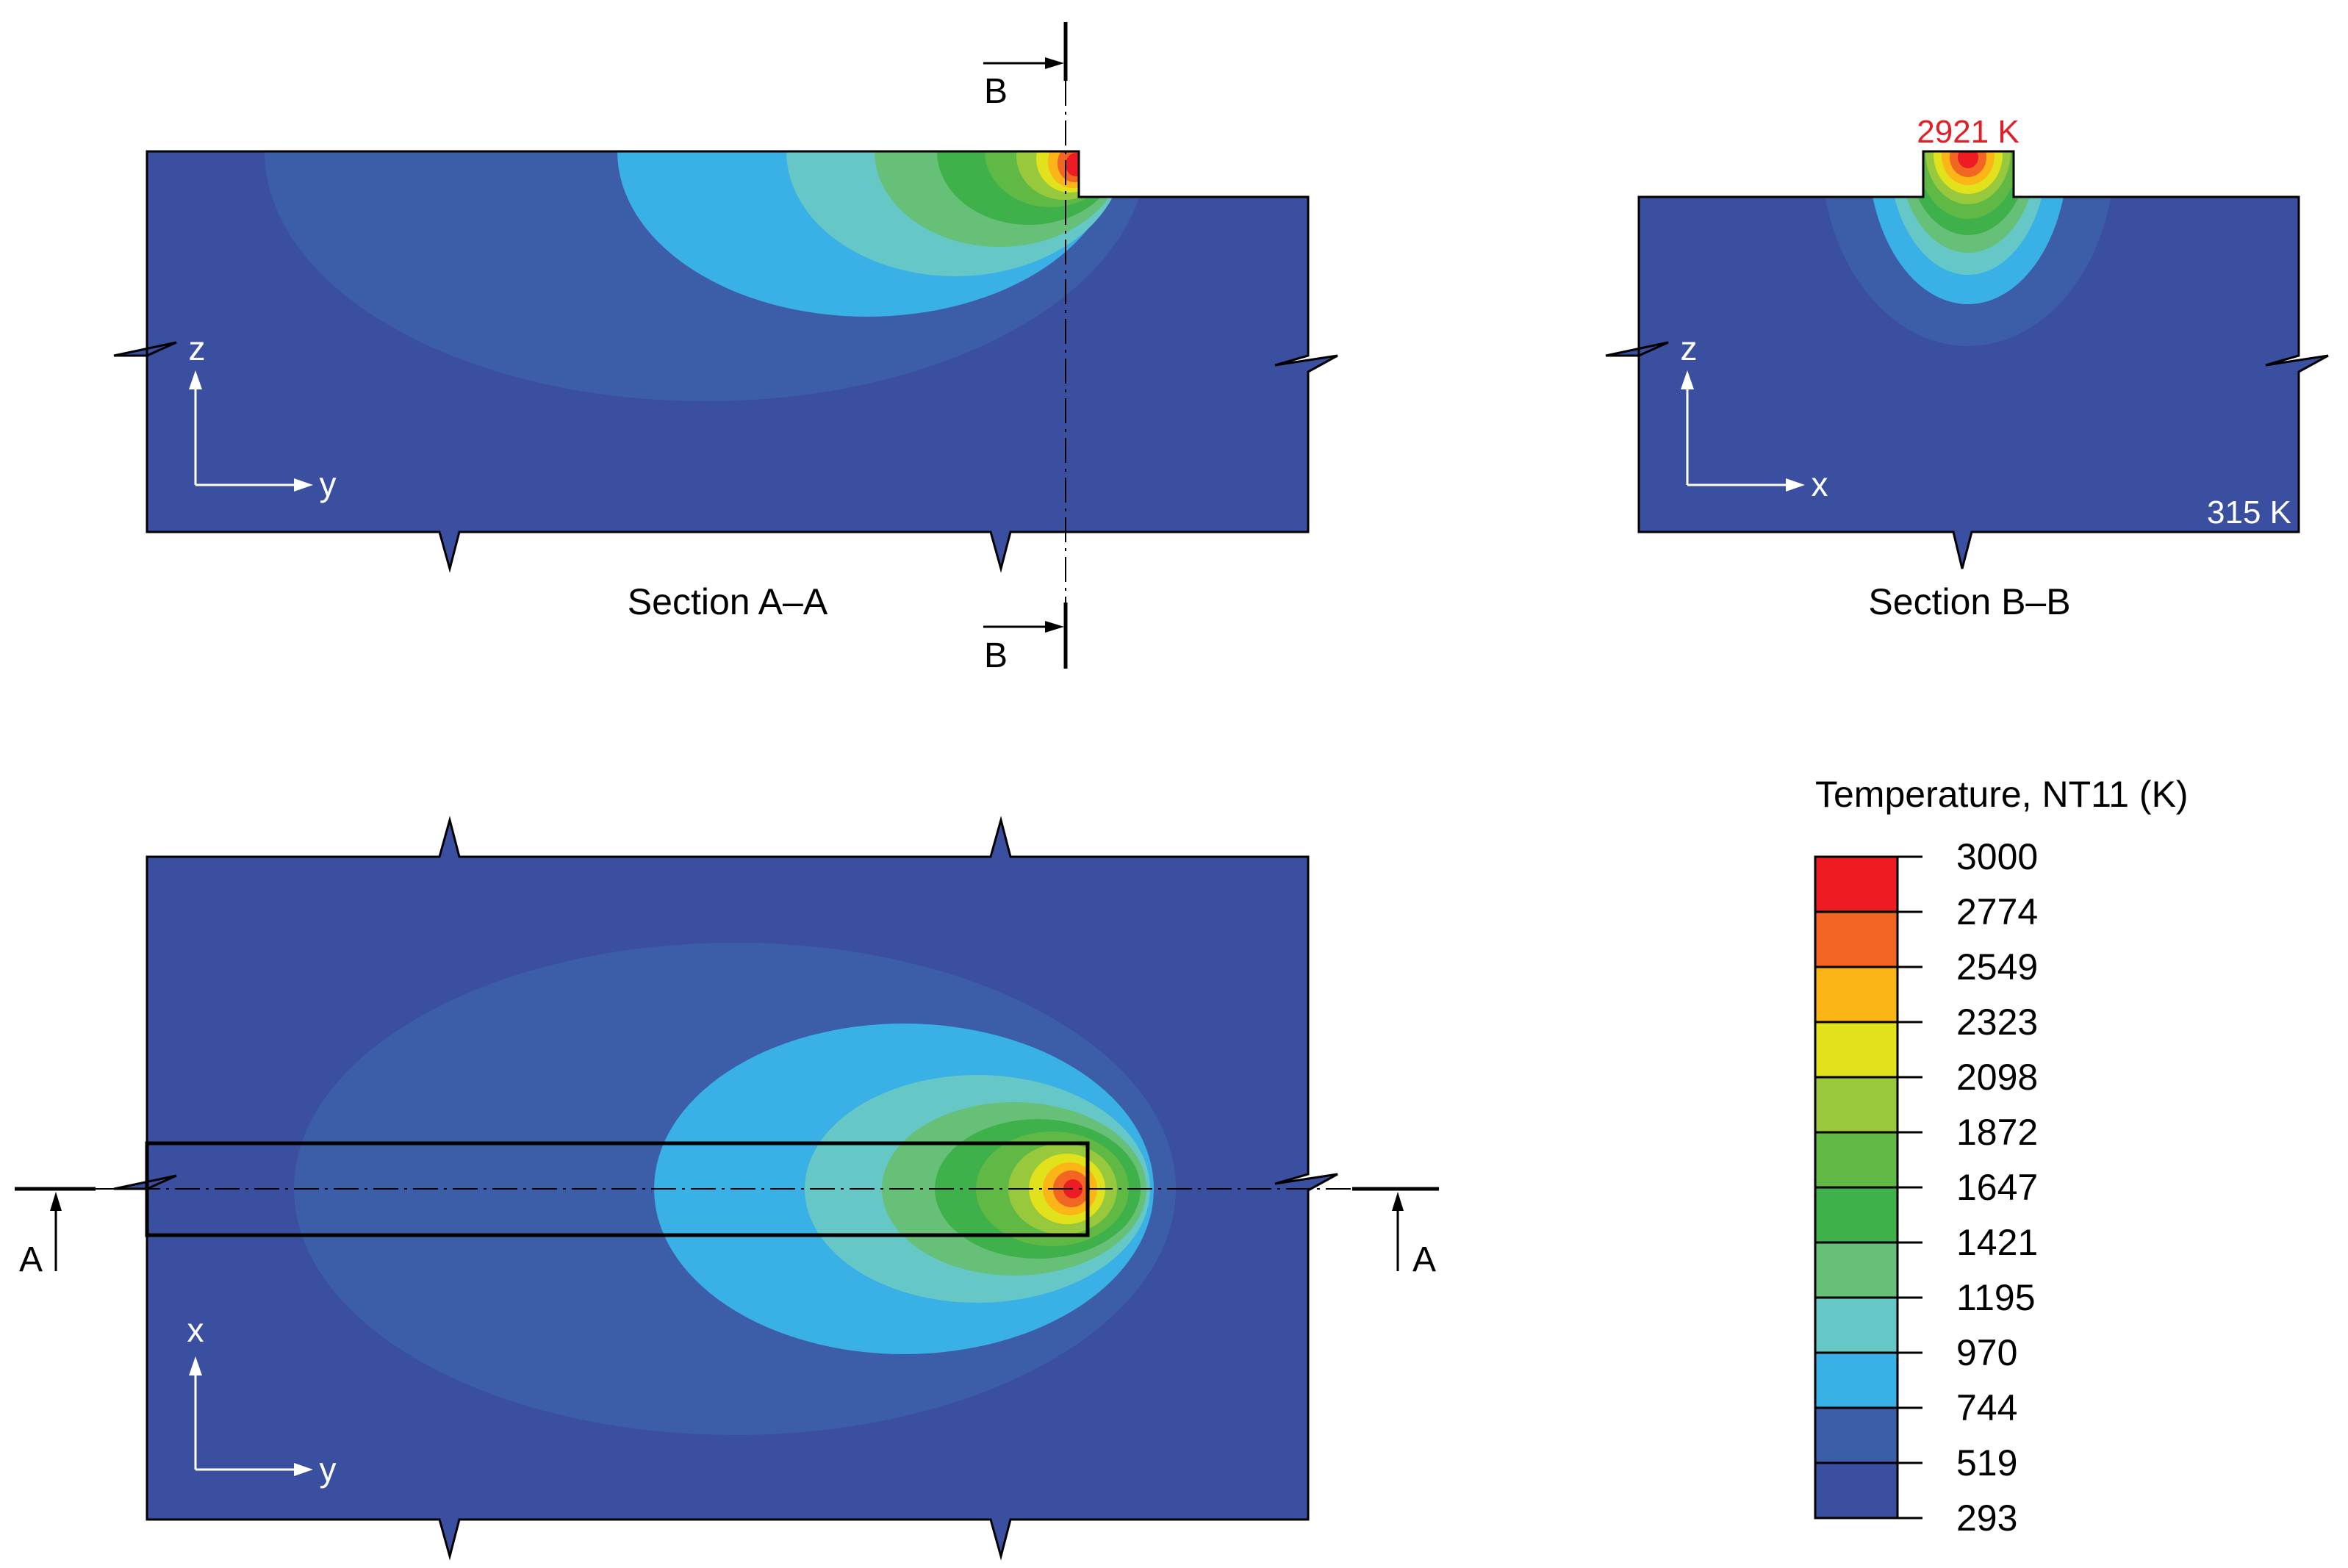 The image size is (2348, 1568). Describe the element at coordinates (1743, 431) in the screenshot. I see `axis-triad-bb` at that location.